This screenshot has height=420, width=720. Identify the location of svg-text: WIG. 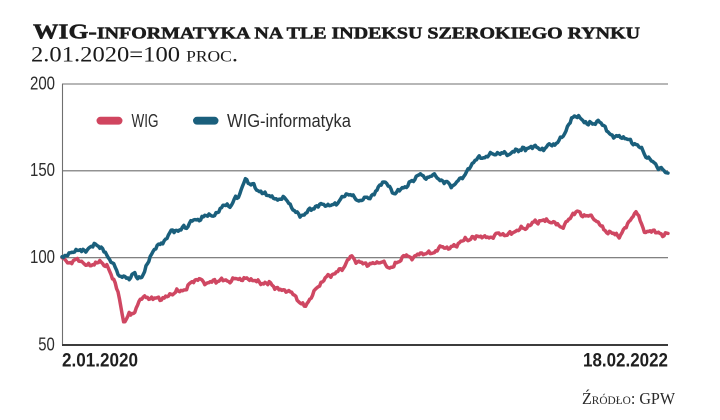
(145, 121).